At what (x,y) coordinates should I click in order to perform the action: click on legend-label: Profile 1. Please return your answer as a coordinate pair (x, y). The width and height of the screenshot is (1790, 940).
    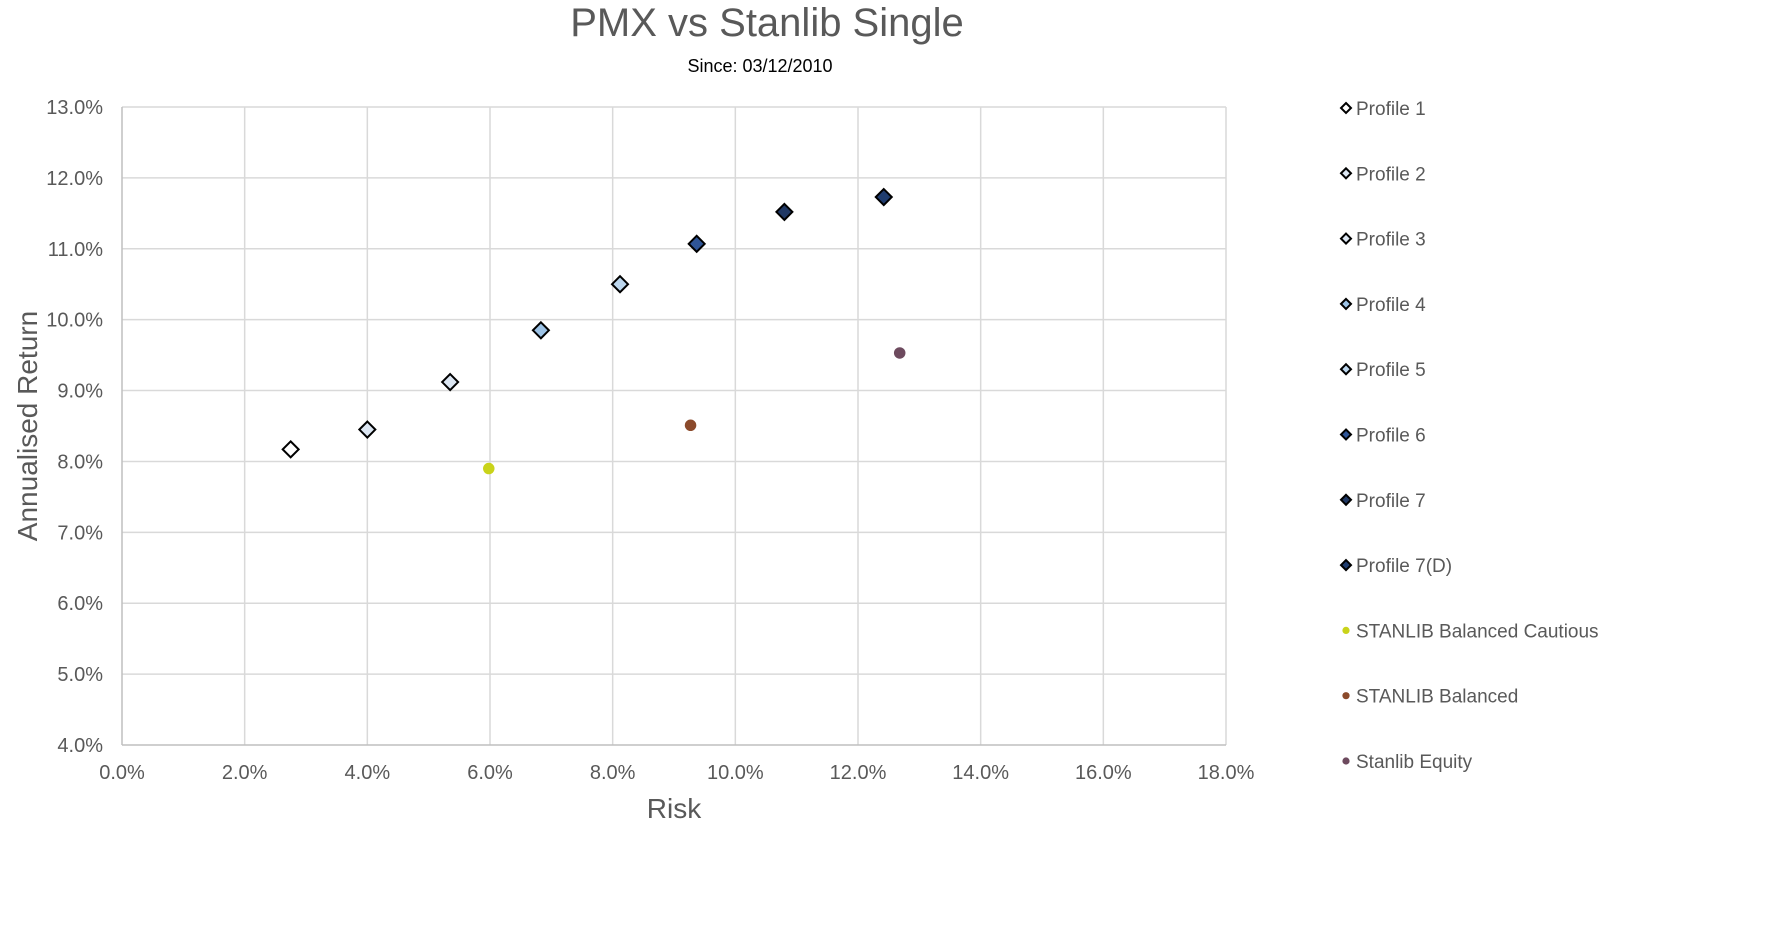
    Looking at the image, I should click on (1391, 109).